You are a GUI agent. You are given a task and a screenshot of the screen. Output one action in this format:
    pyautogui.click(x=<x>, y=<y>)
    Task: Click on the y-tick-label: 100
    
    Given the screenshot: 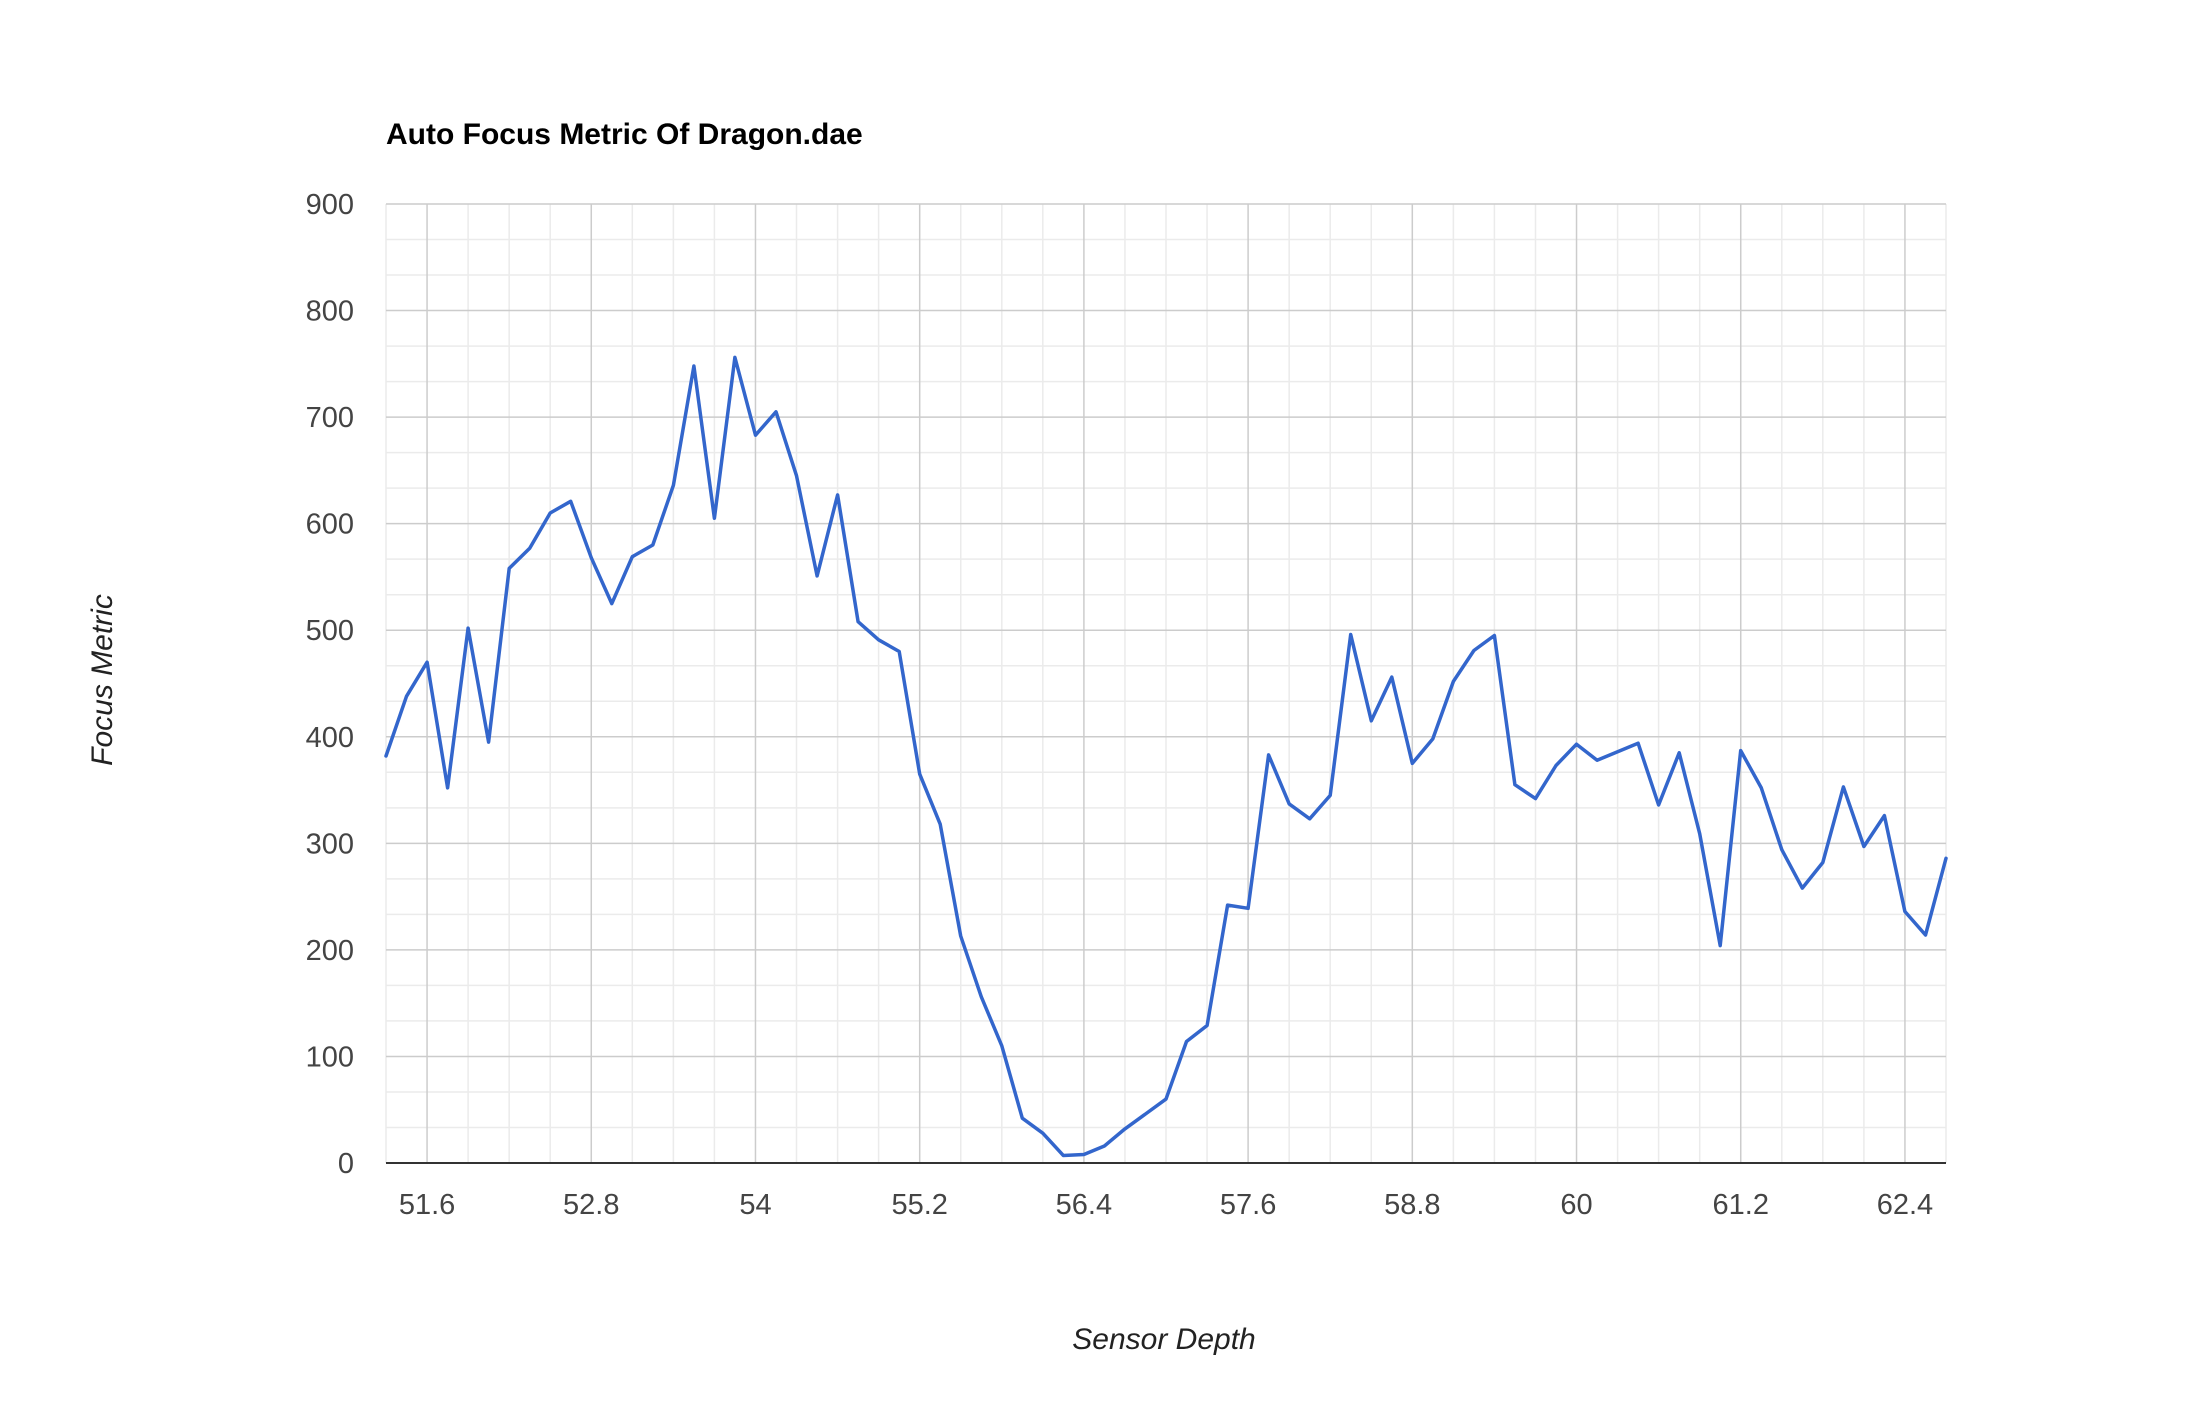 What is the action you would take?
    pyautogui.click(x=330, y=1057)
    